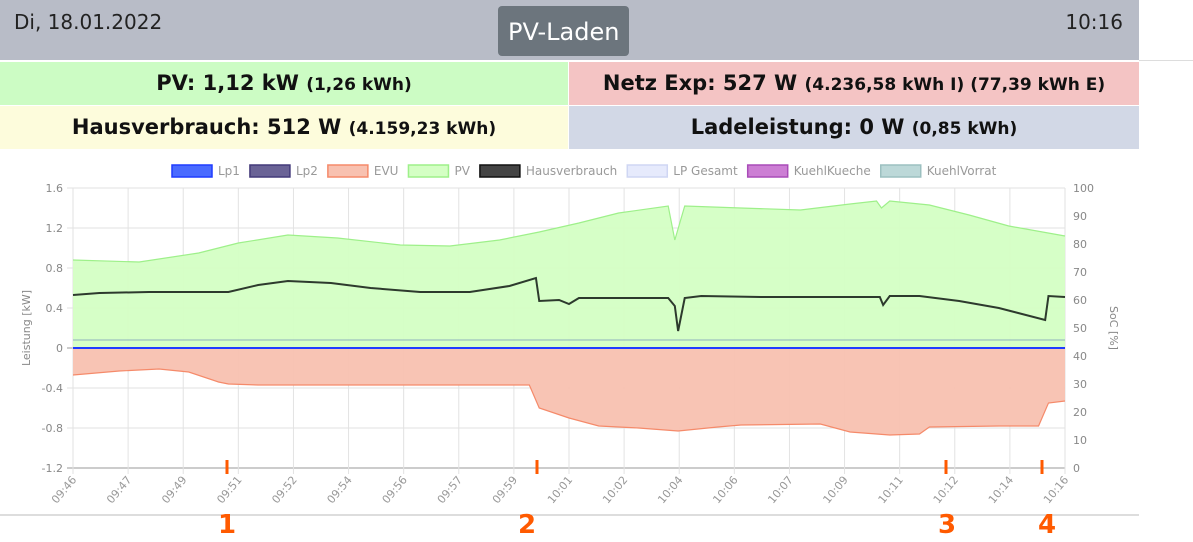  What do you see at coordinates (569, 231) in the screenshot?
I see `pv-line` at bounding box center [569, 231].